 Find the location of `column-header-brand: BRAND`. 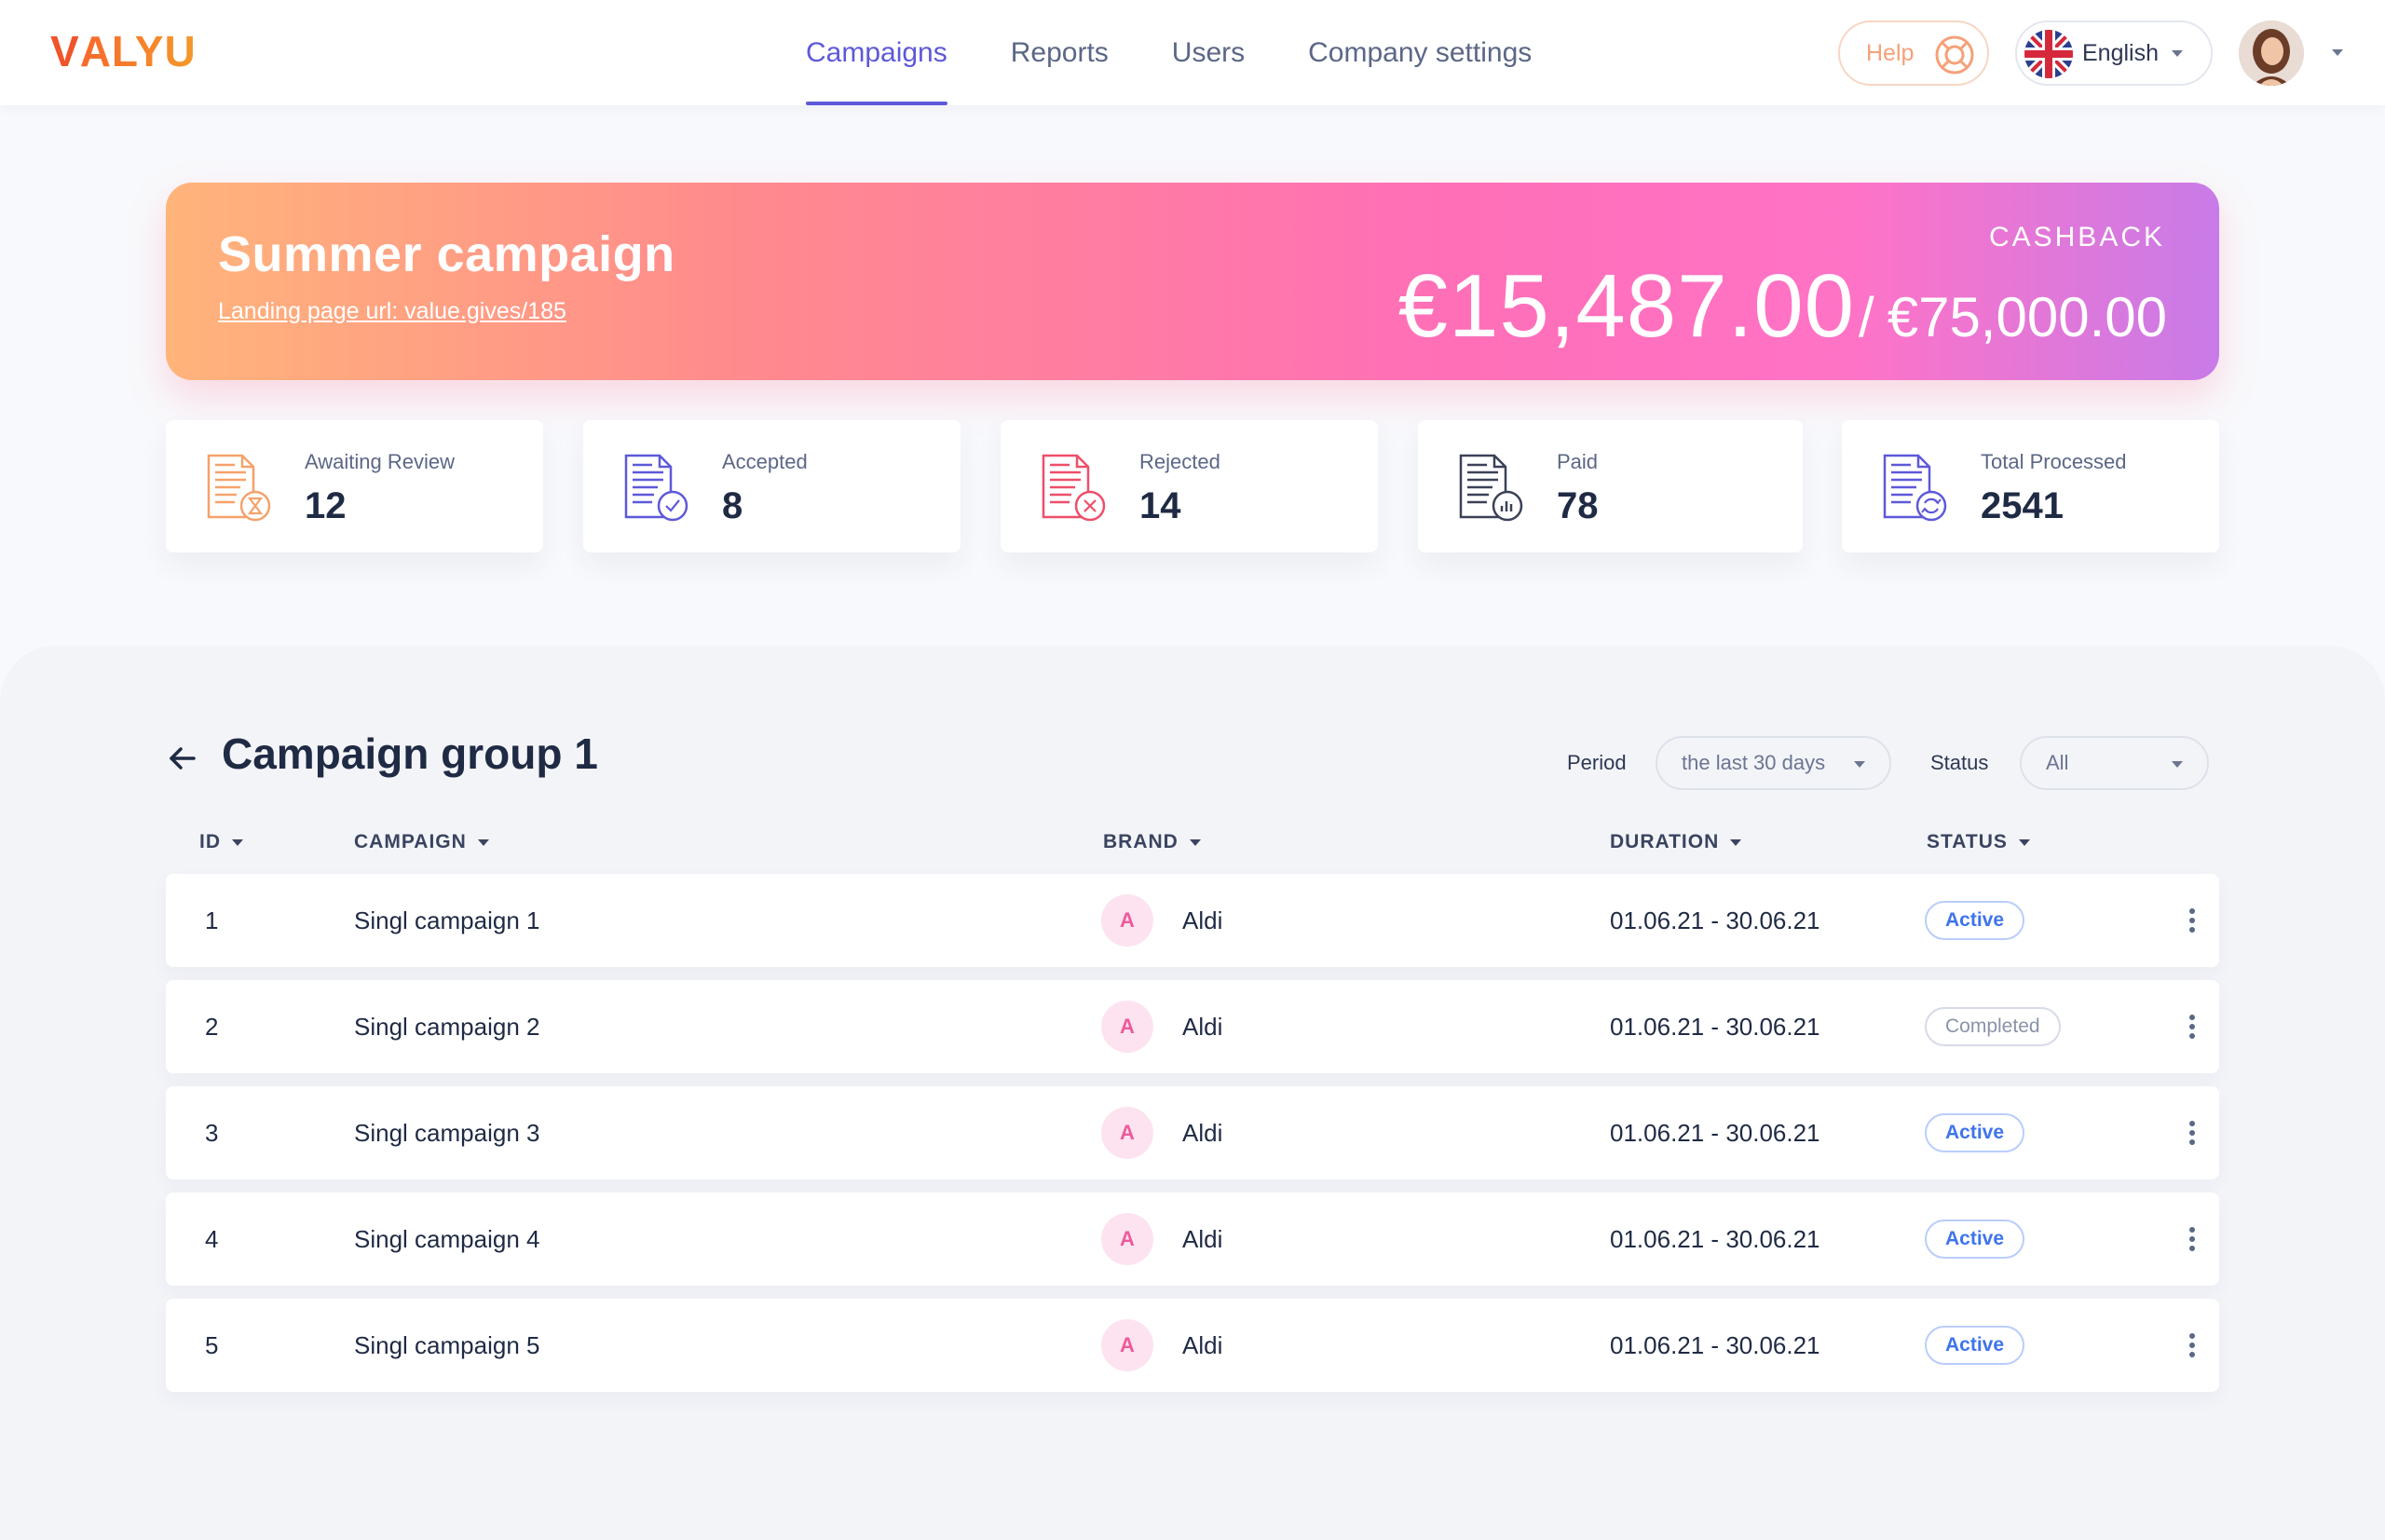

column-header-brand: BRAND is located at coordinates (1152, 842).